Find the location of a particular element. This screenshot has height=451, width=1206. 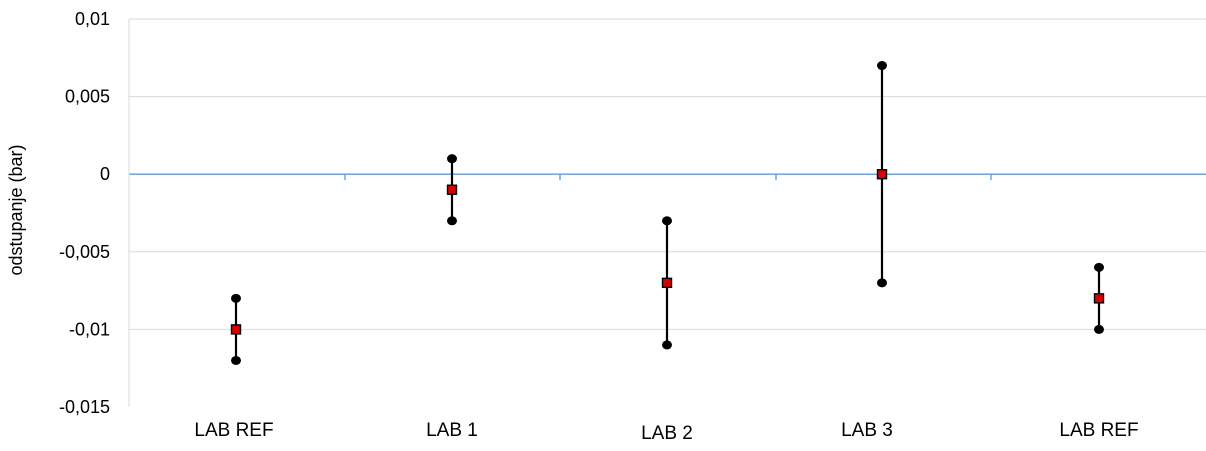

x-tick-label: LAB 3 is located at coordinates (867, 430).